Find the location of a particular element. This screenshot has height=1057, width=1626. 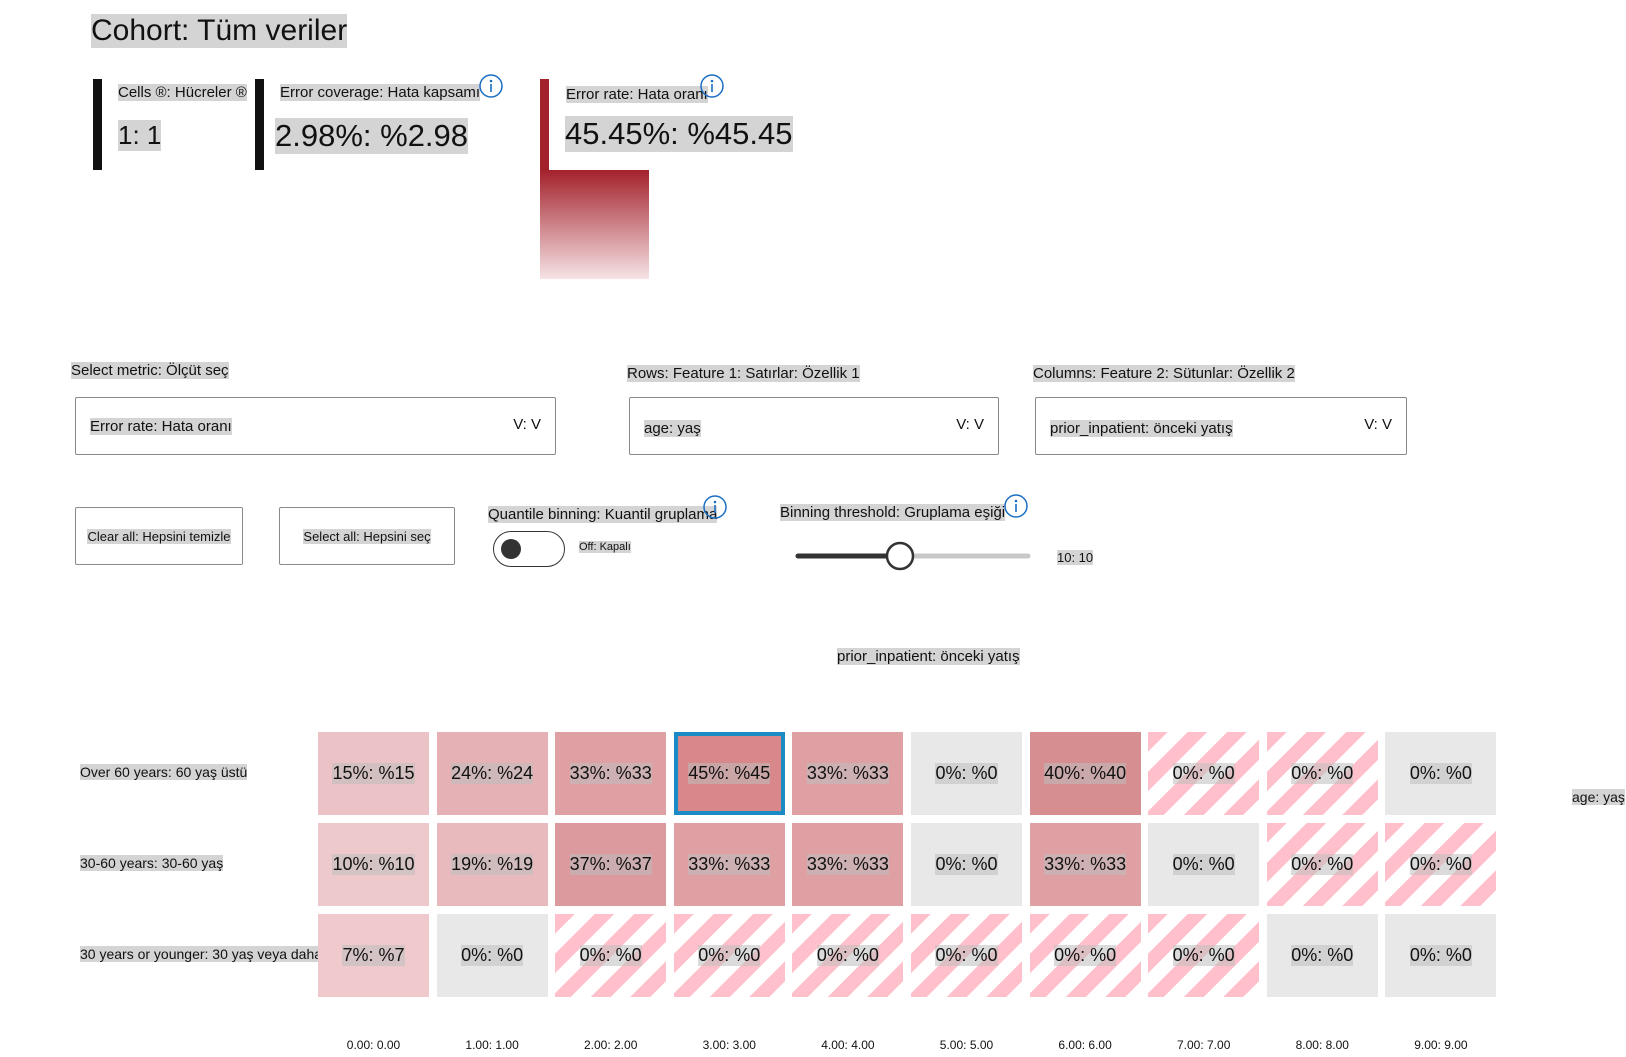

dropdown-value: Error rate: Hata oranı is located at coordinates (161, 426).